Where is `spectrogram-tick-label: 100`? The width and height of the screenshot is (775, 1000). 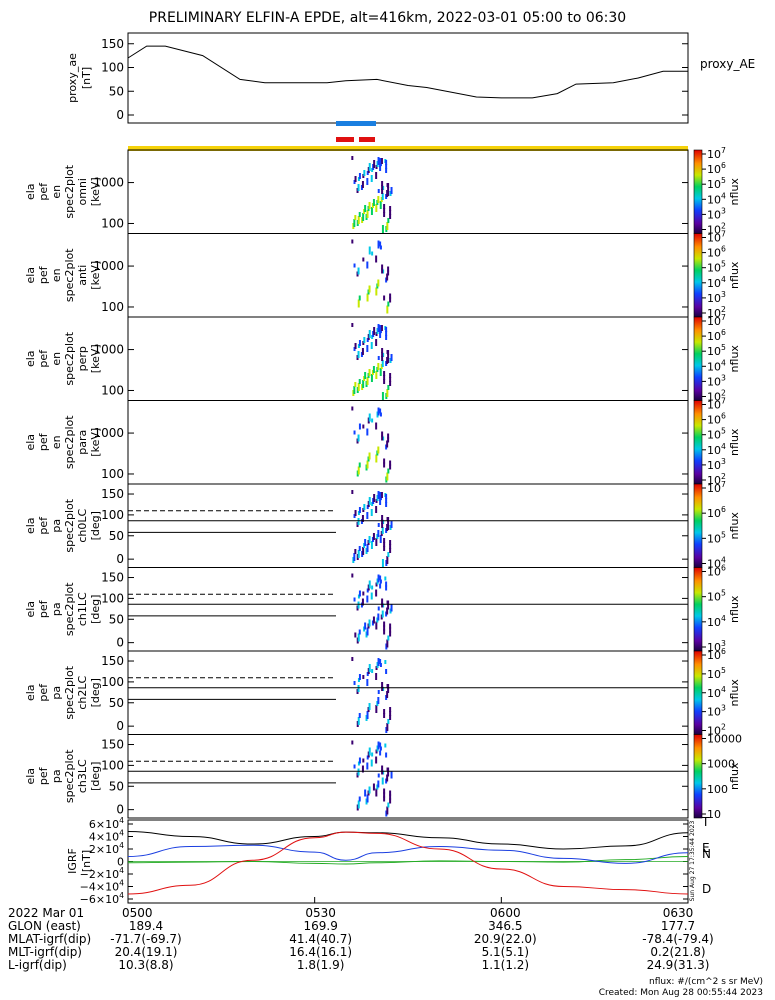 spectrogram-tick-label: 100 is located at coordinates (112, 223).